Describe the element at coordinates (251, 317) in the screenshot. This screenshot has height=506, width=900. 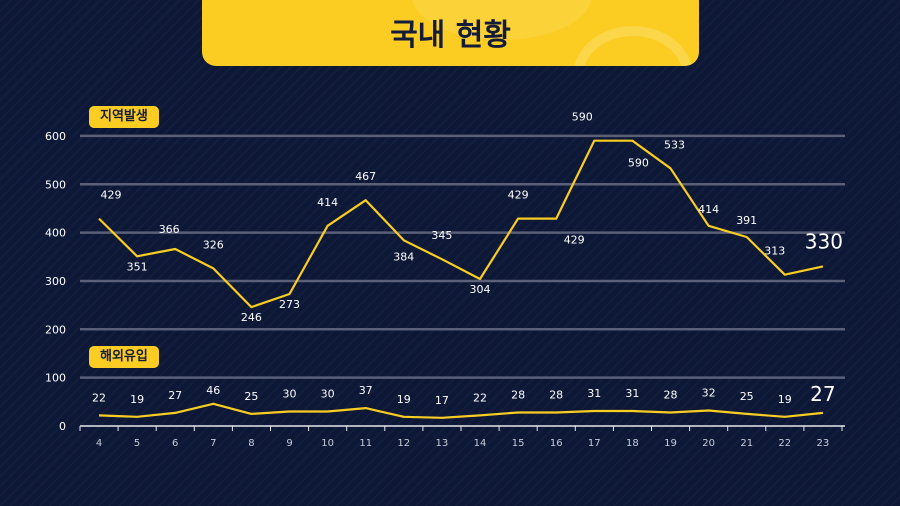
I see `local-data-label: 246` at that location.